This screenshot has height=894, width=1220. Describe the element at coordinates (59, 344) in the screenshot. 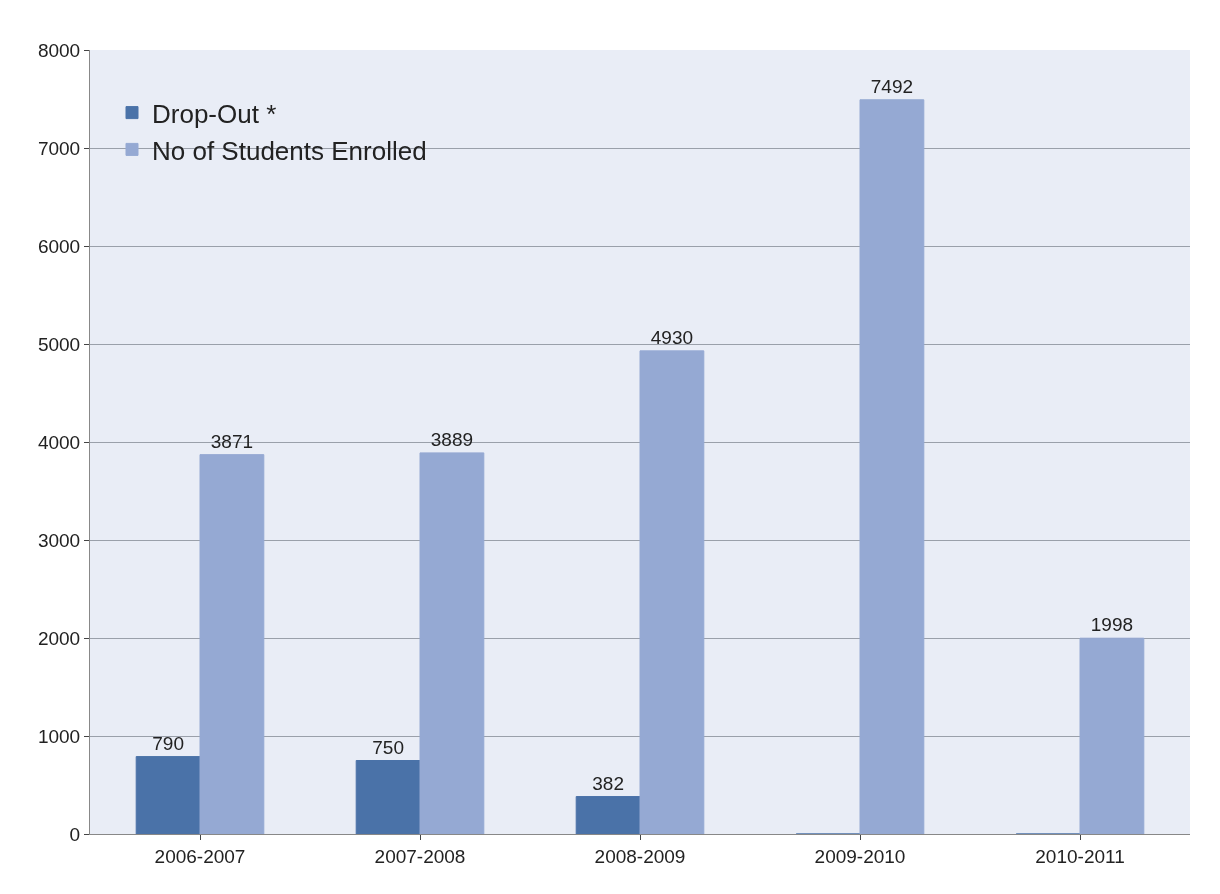

I see `y-tick-label: 5000` at that location.